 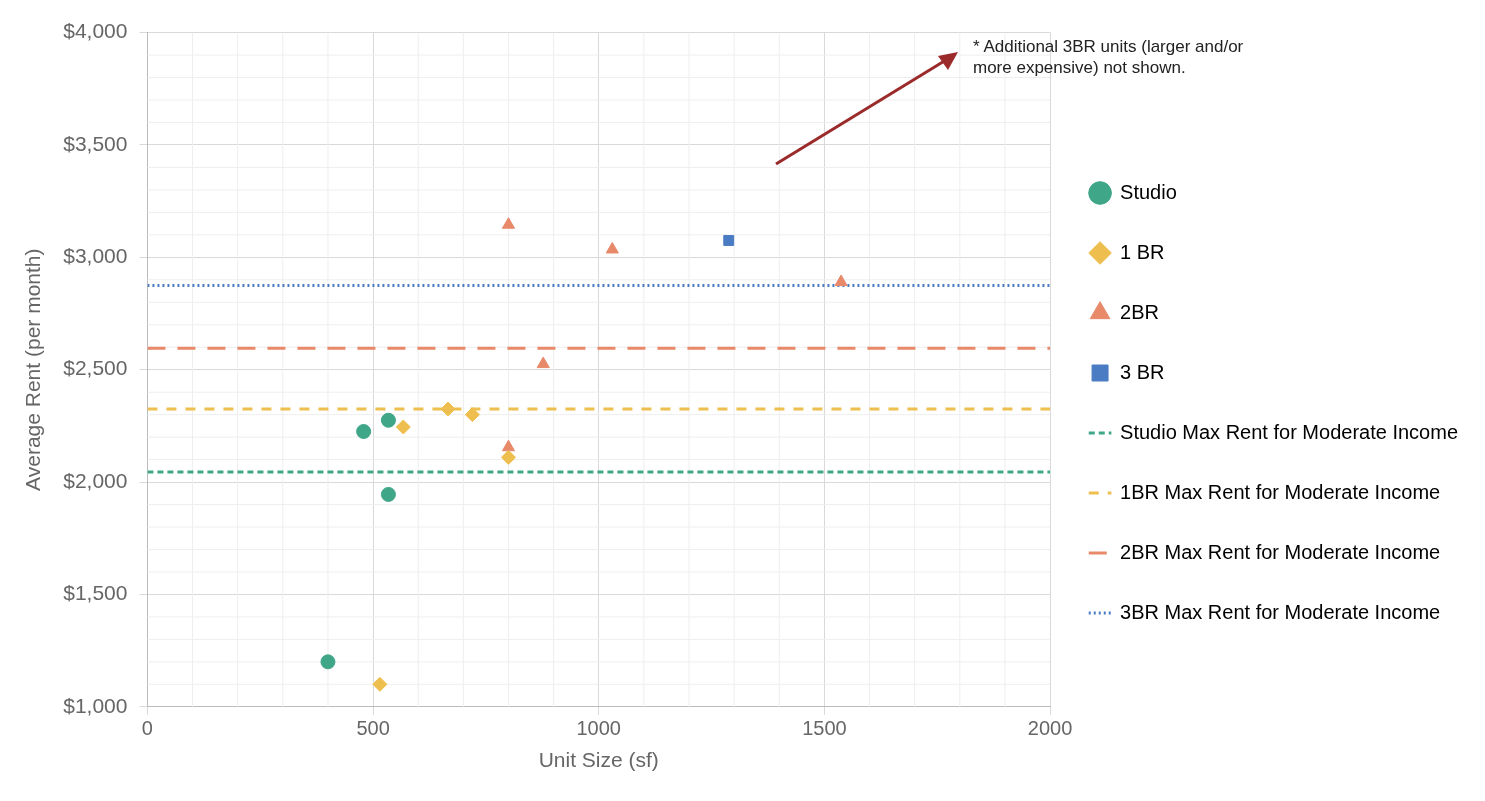 What do you see at coordinates (95, 368) in the screenshot?
I see `y-tick-label: $2,500` at bounding box center [95, 368].